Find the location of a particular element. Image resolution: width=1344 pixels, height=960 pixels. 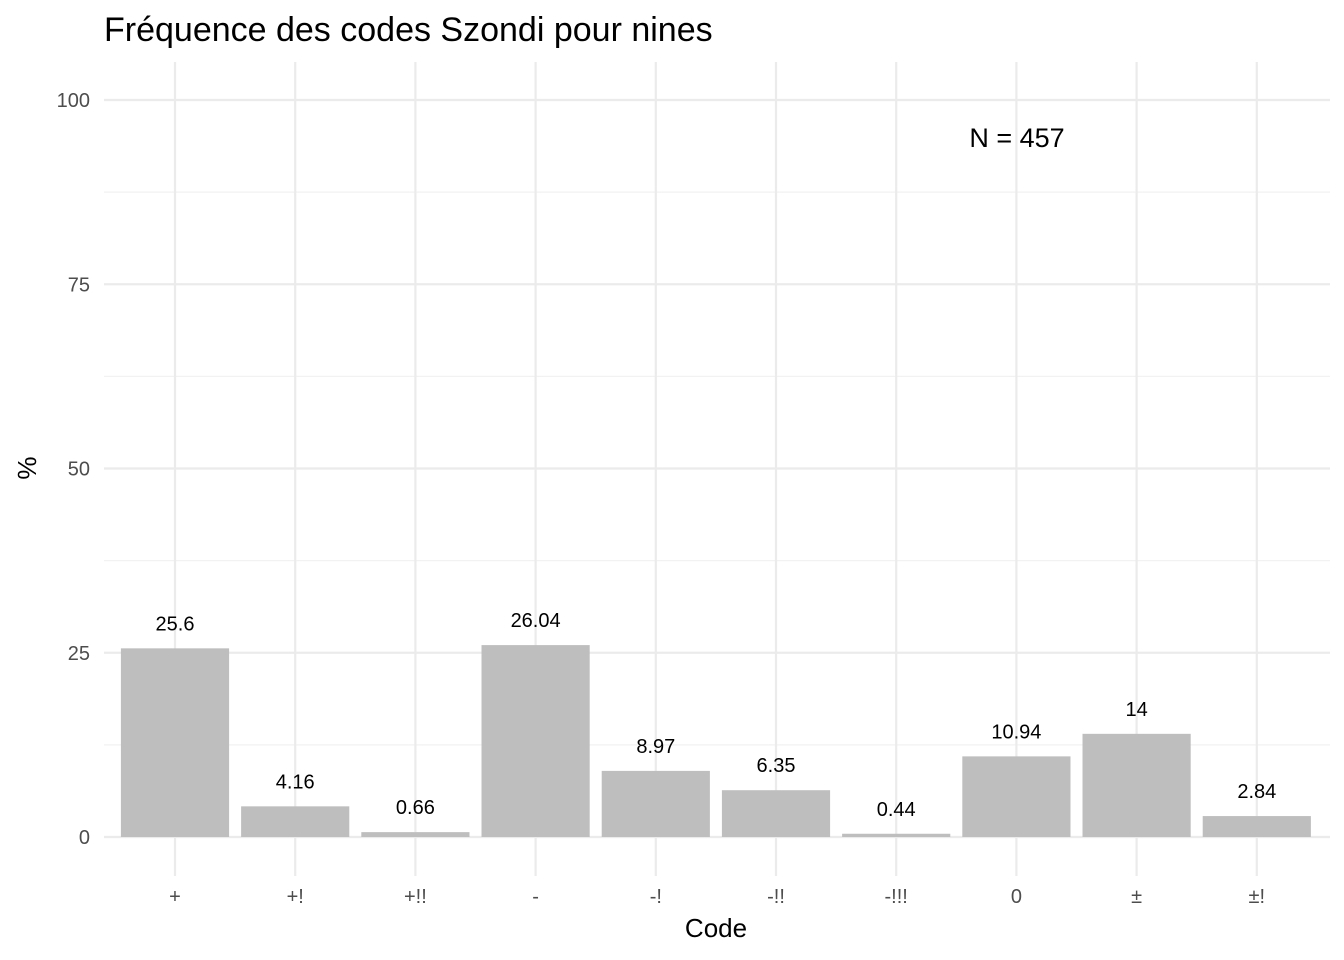

data-label: 0.44 is located at coordinates (896, 810).